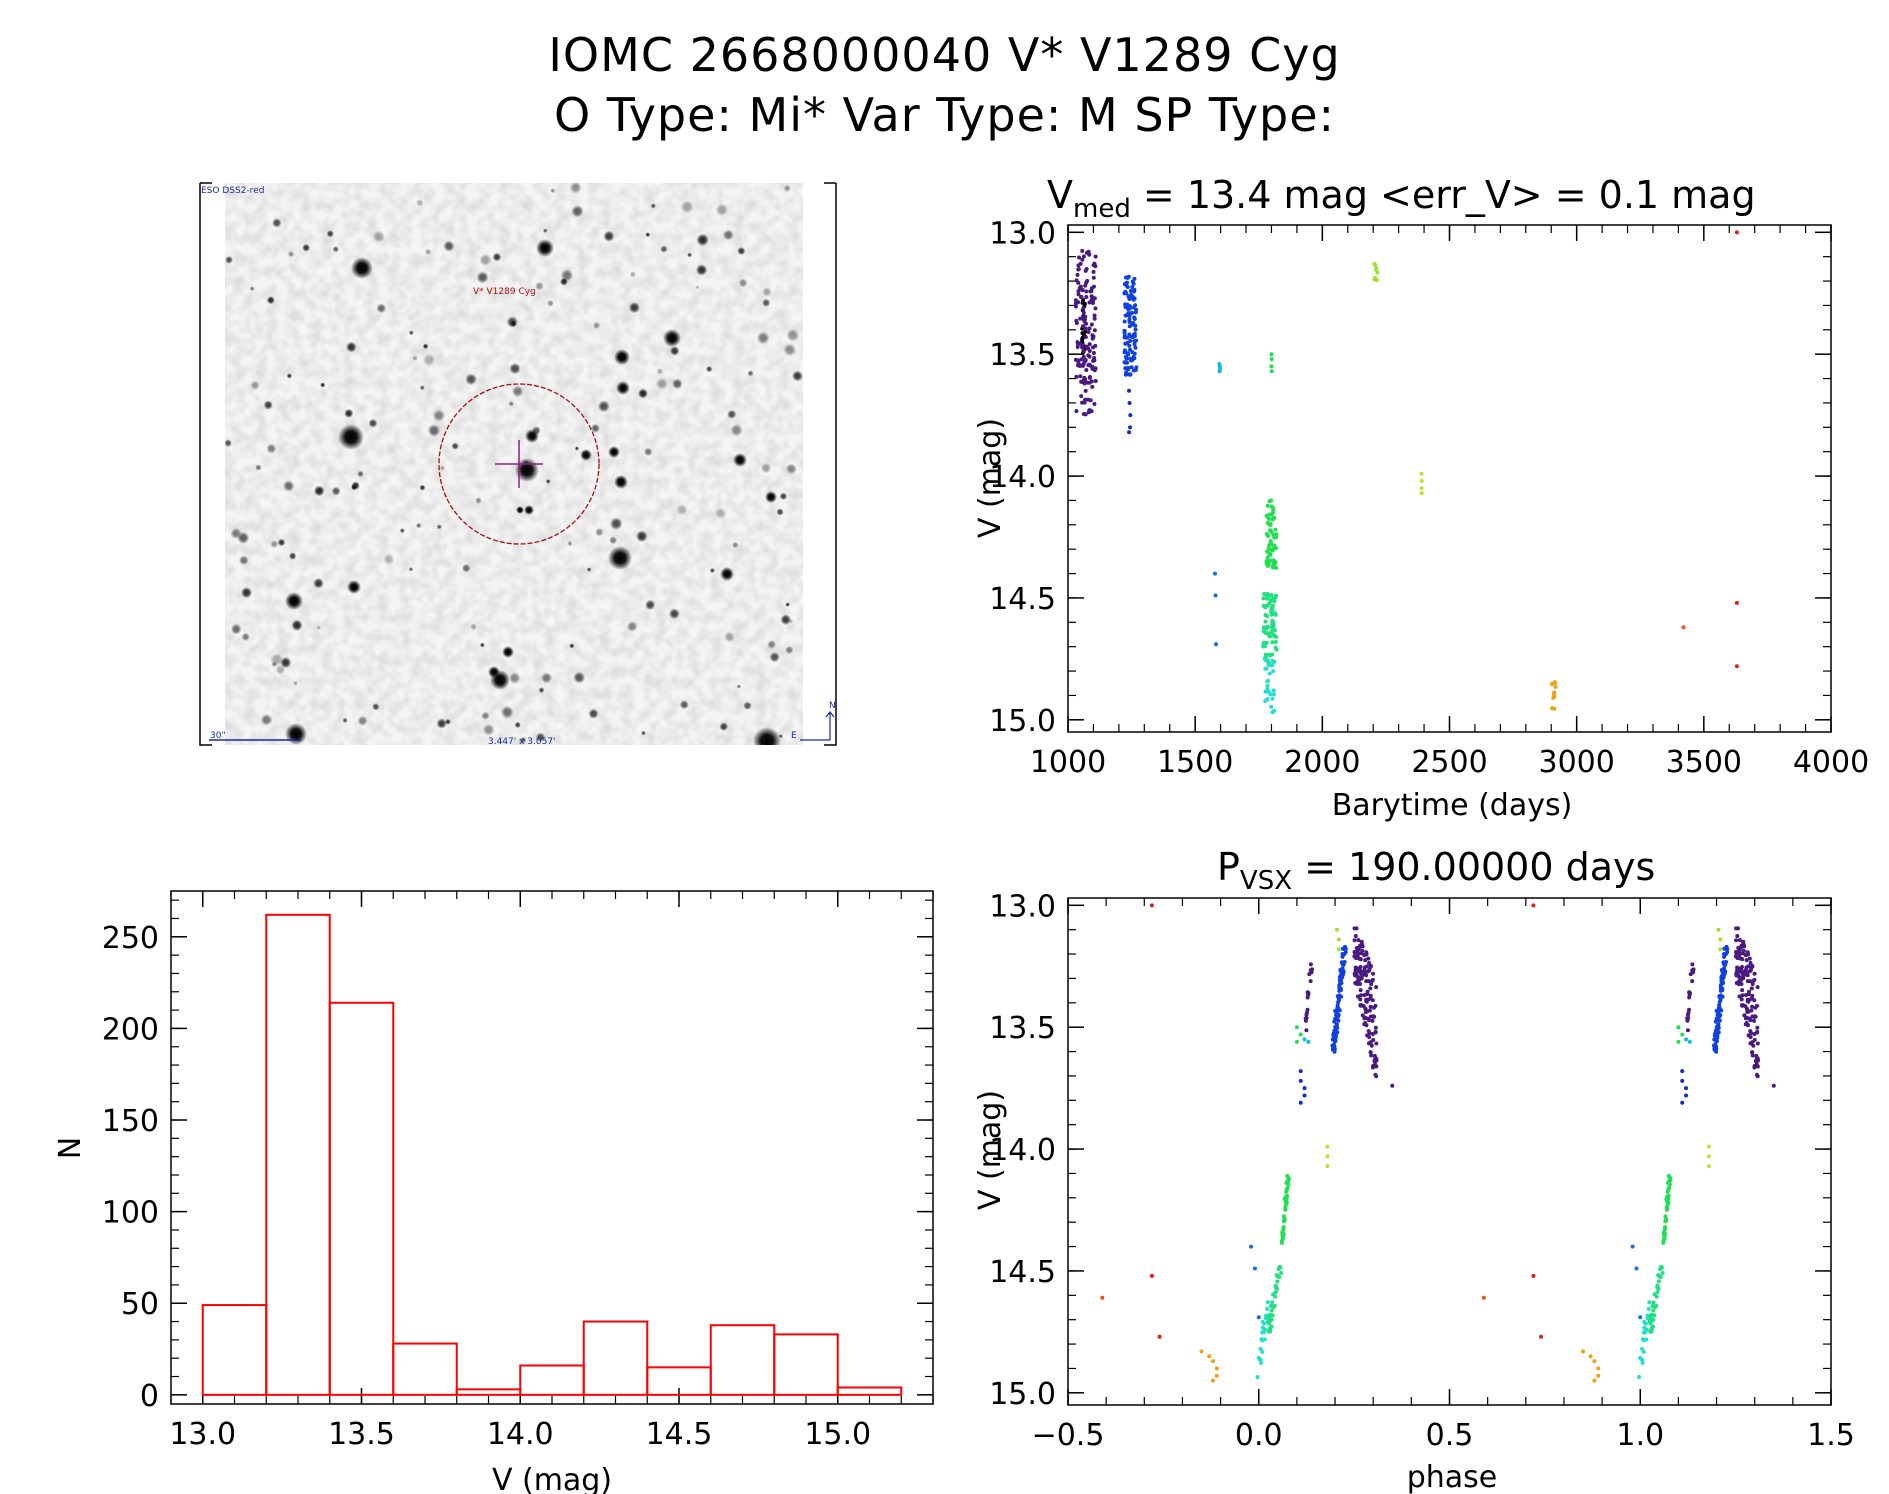 This screenshot has width=1889, height=1494. What do you see at coordinates (218, 736) in the screenshot?
I see `scale-label: 30"` at bounding box center [218, 736].